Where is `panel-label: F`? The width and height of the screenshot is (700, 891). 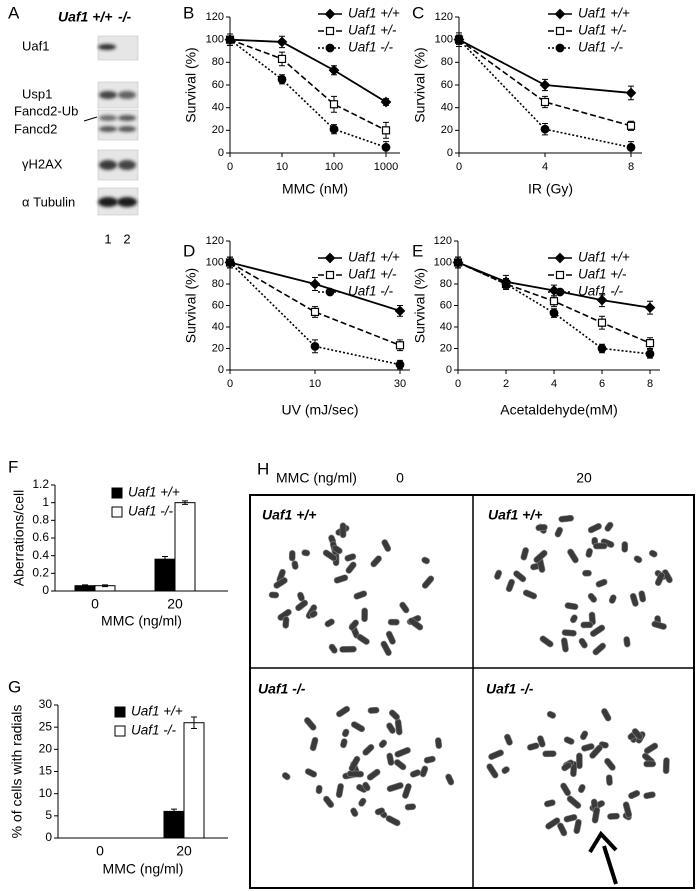 panel-label: F is located at coordinates (13, 466).